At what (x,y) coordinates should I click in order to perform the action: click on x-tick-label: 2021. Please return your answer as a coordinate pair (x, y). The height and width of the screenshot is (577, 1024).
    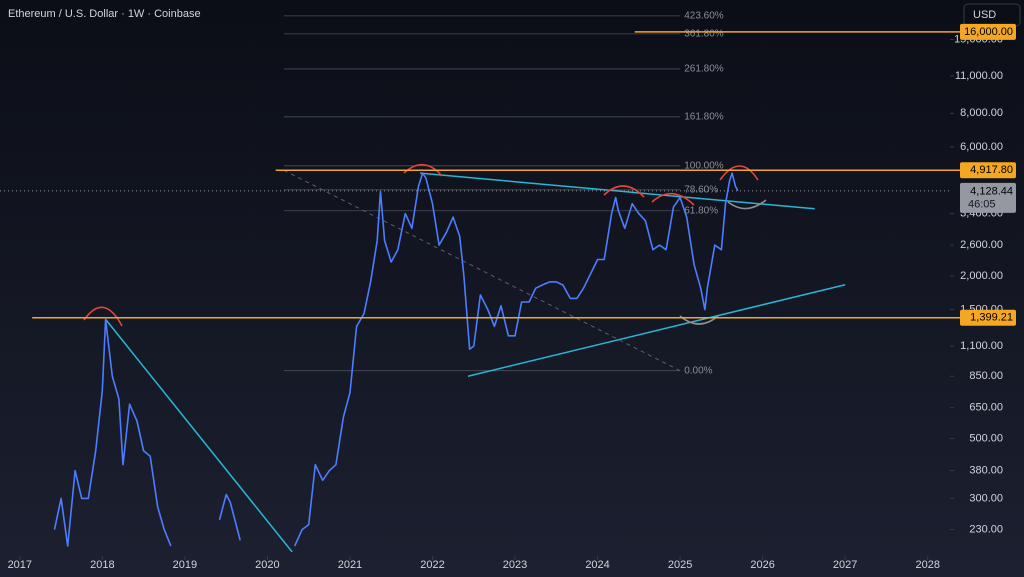
    Looking at the image, I should click on (350, 565).